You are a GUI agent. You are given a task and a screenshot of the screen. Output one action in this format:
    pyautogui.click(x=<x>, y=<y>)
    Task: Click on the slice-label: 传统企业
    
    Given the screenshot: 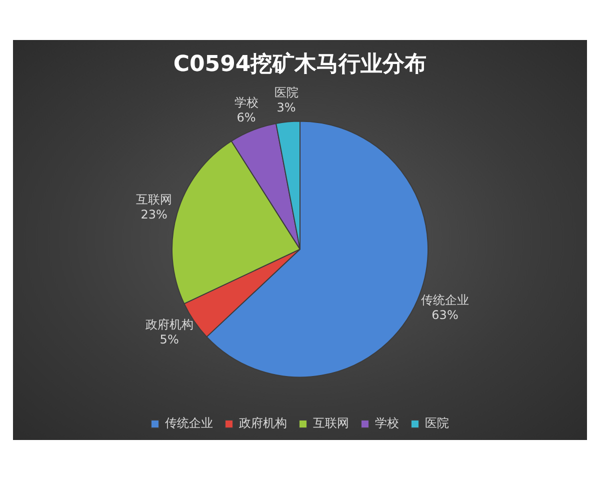 What is the action you would take?
    pyautogui.click(x=445, y=300)
    